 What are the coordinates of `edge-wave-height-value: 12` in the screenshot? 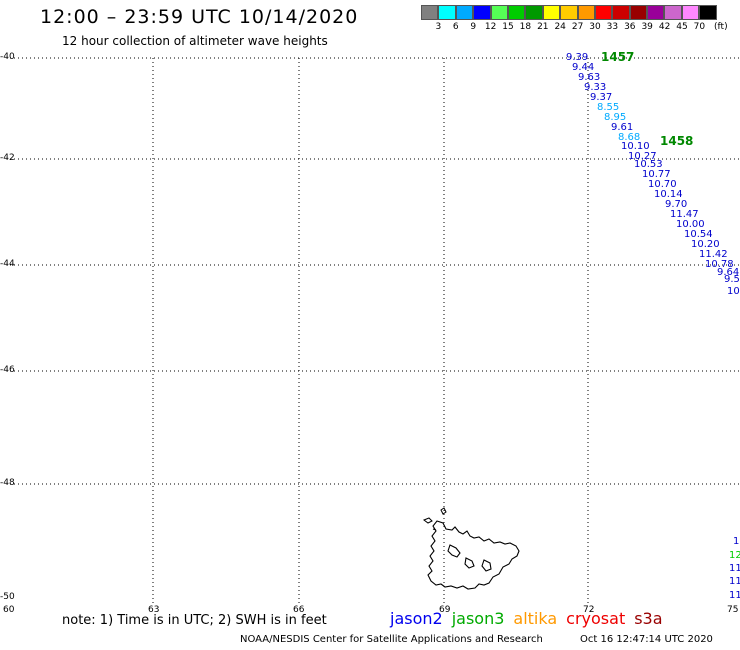 It's located at (734, 555).